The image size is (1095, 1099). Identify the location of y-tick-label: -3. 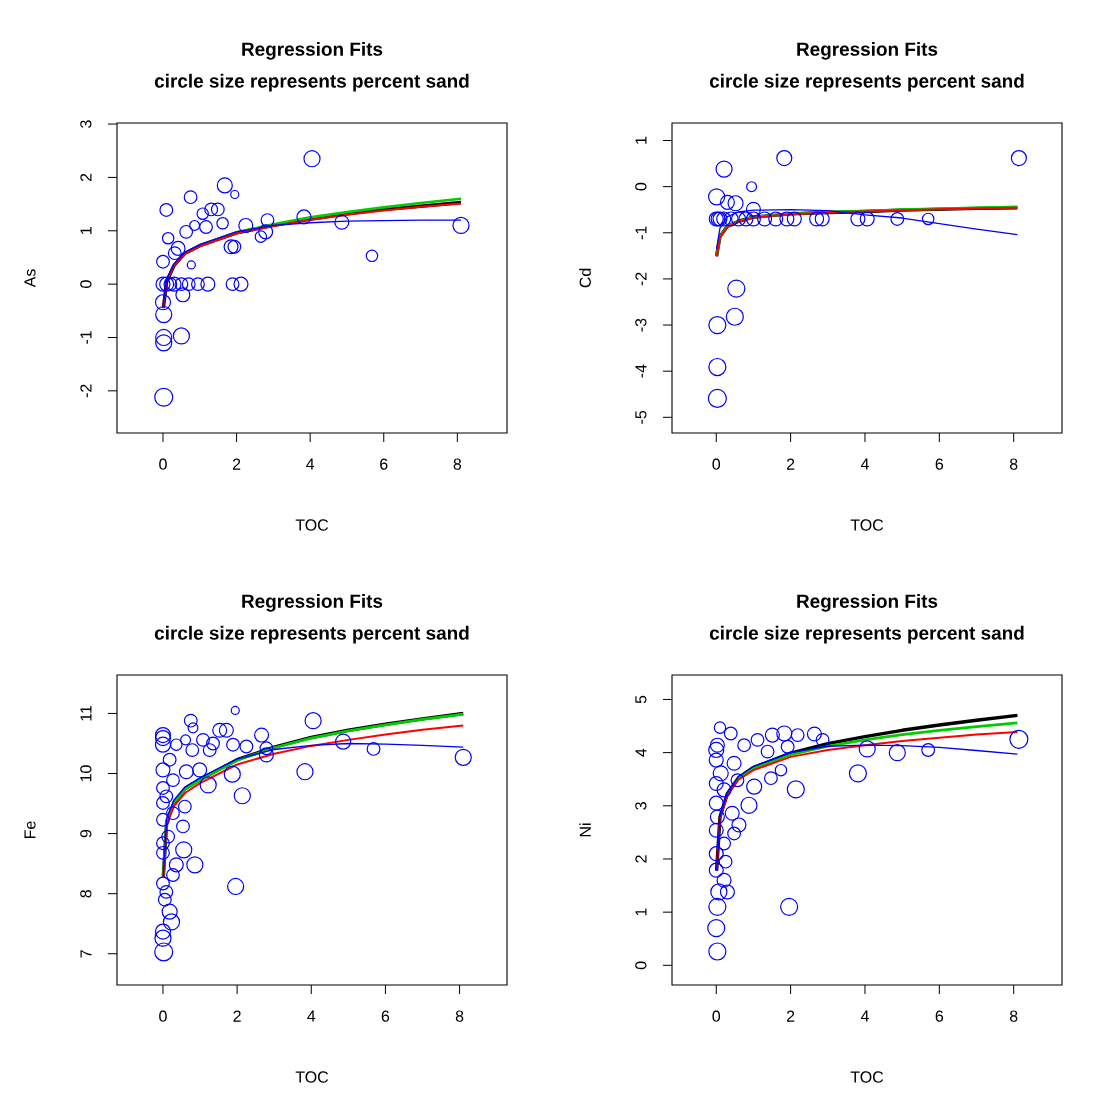
(641, 325).